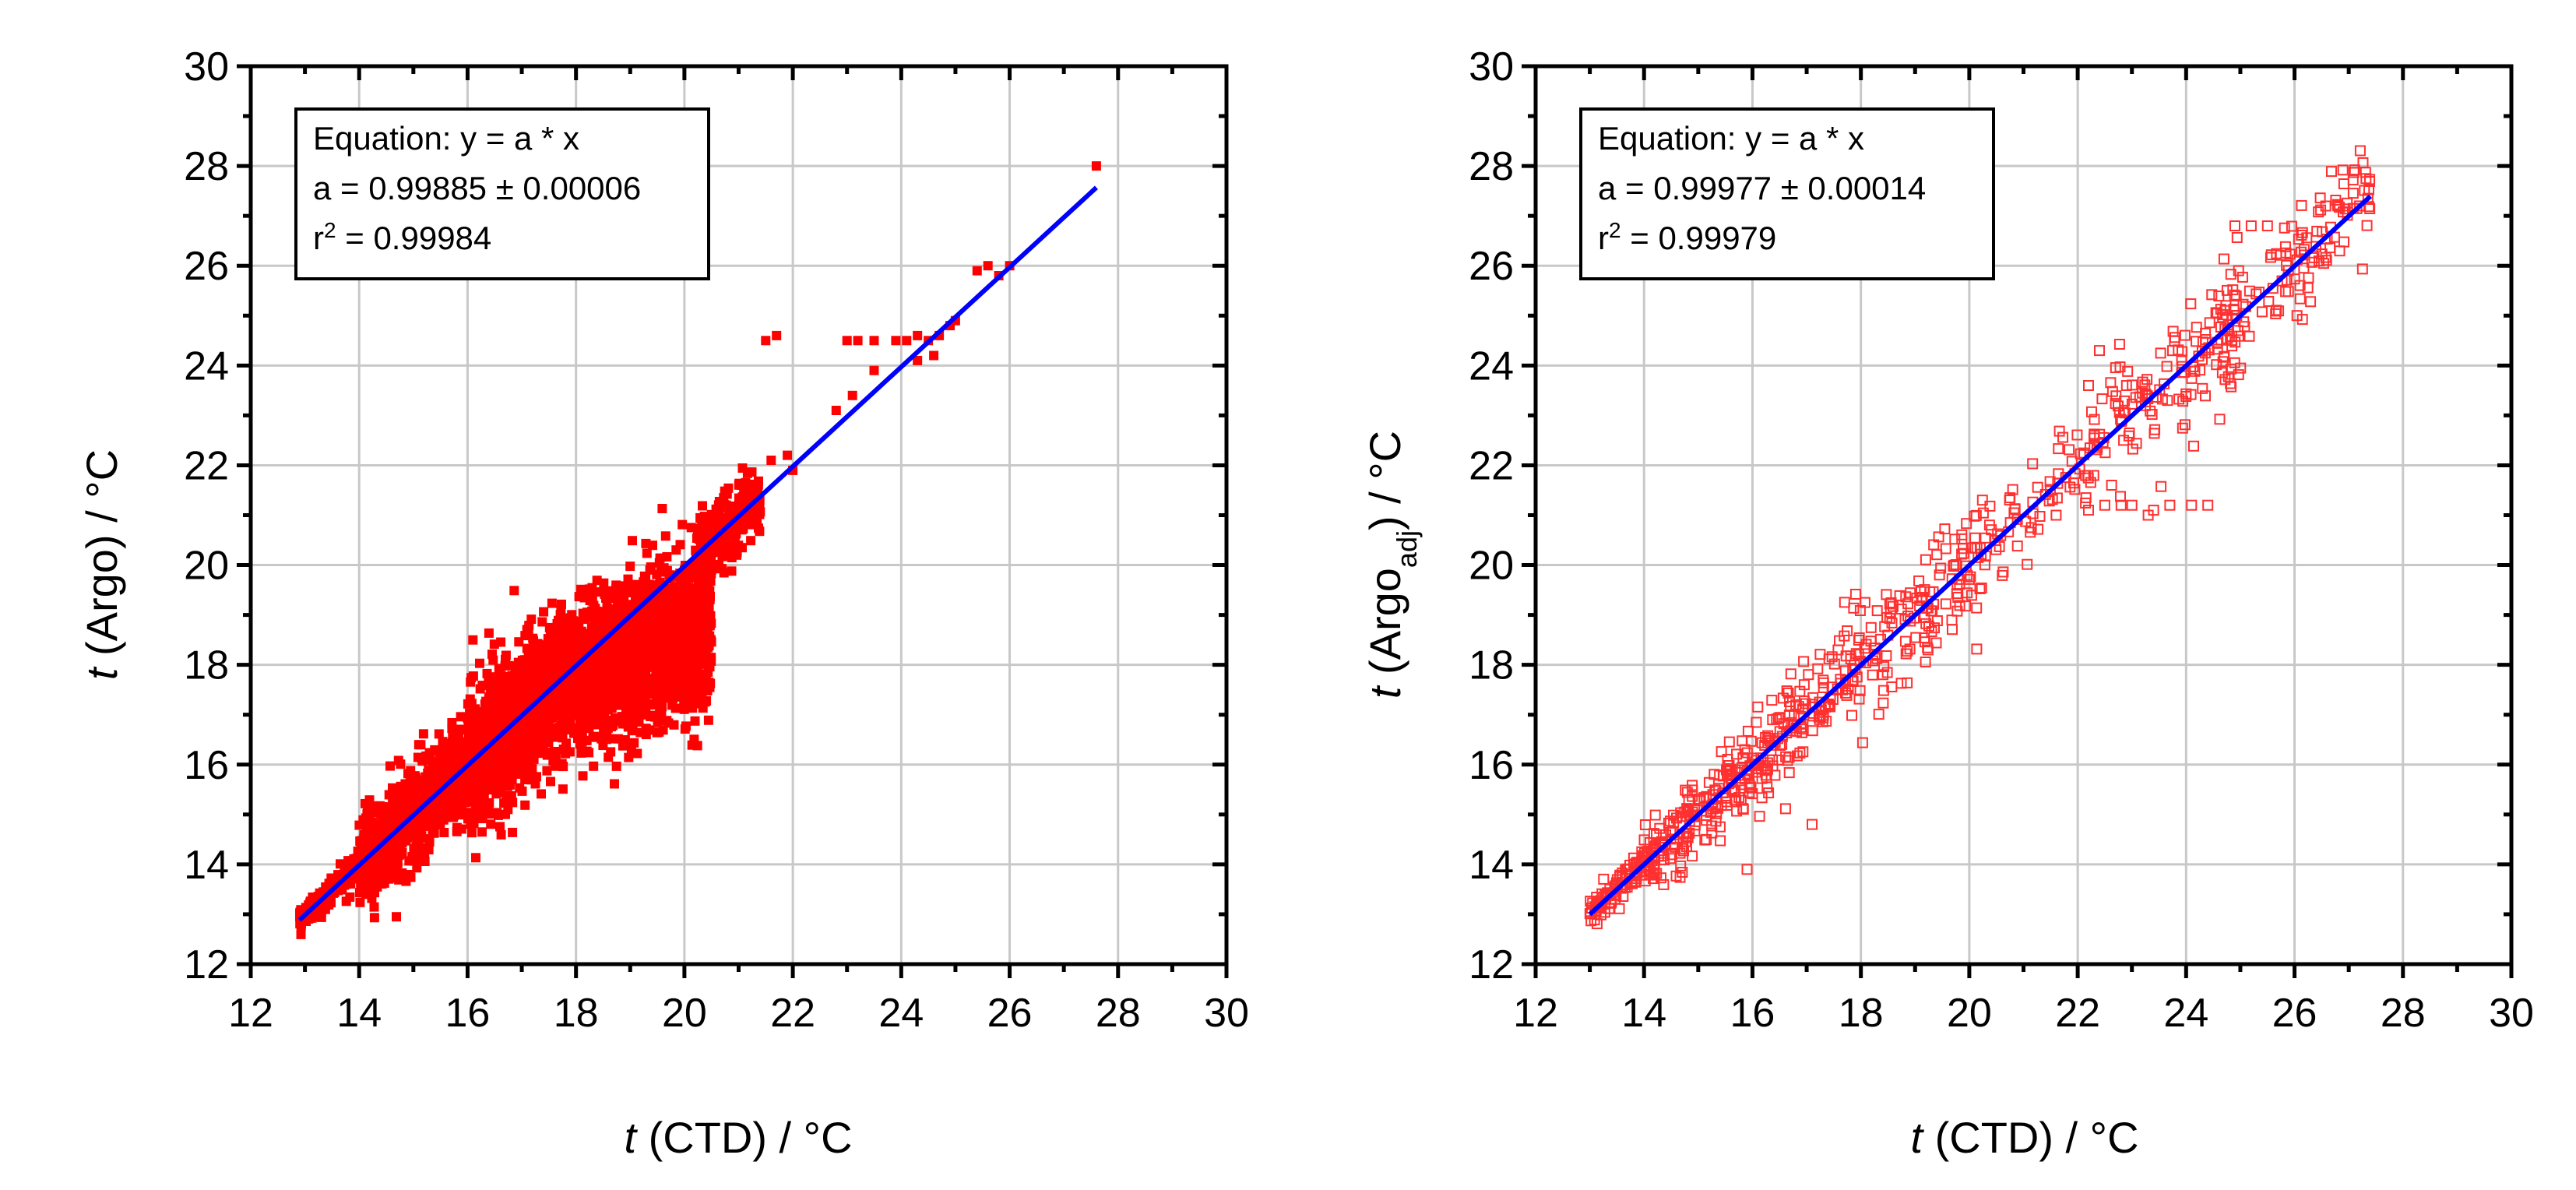 This screenshot has height=1190, width=2576. Describe the element at coordinates (738, 1137) in the screenshot. I see `left-x-axis-title: t (CTD) / °C` at that location.